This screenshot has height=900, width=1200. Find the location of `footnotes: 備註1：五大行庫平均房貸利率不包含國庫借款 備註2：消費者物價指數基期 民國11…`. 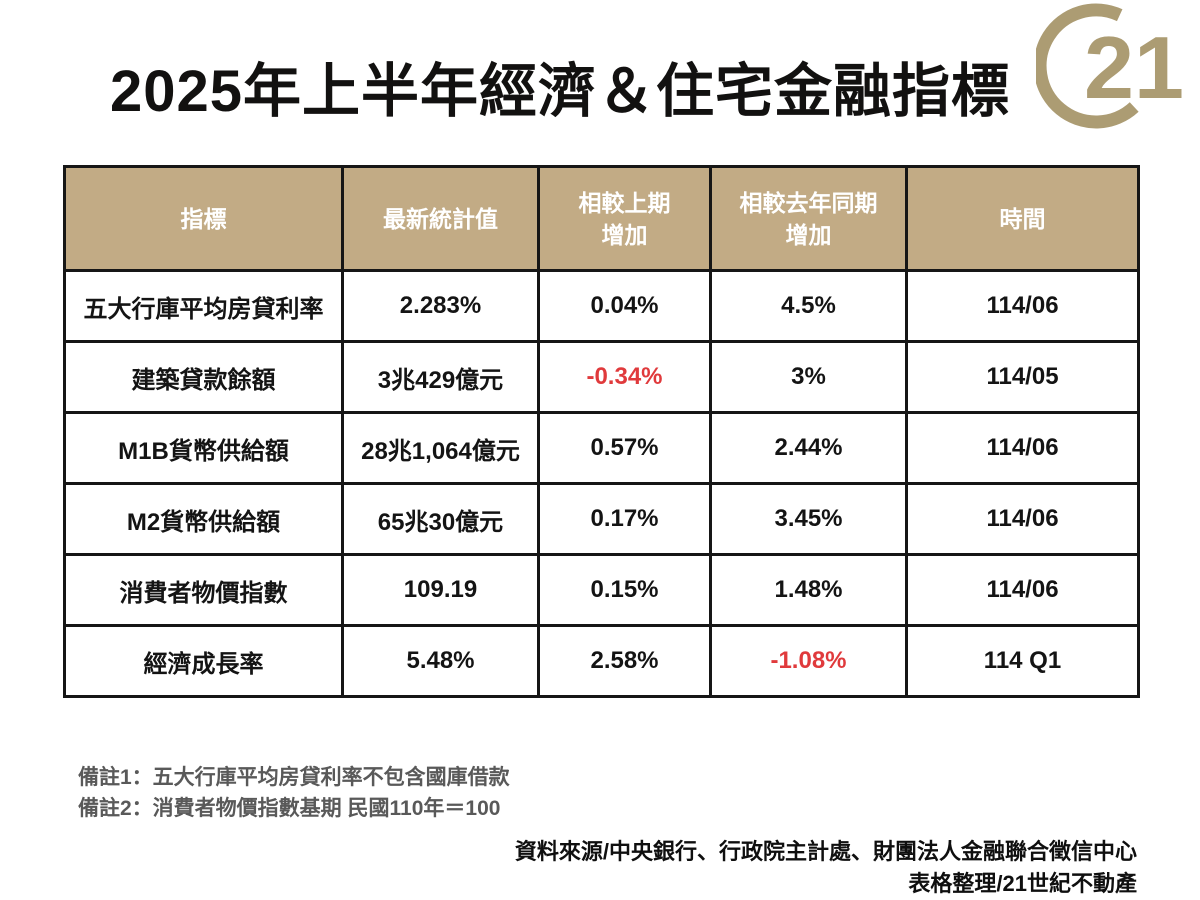

footnotes: 備註1：五大行庫平均房貸利率不包含國庫借款 備註2：消費者物價指數基期 民國11… is located at coordinates (294, 793).